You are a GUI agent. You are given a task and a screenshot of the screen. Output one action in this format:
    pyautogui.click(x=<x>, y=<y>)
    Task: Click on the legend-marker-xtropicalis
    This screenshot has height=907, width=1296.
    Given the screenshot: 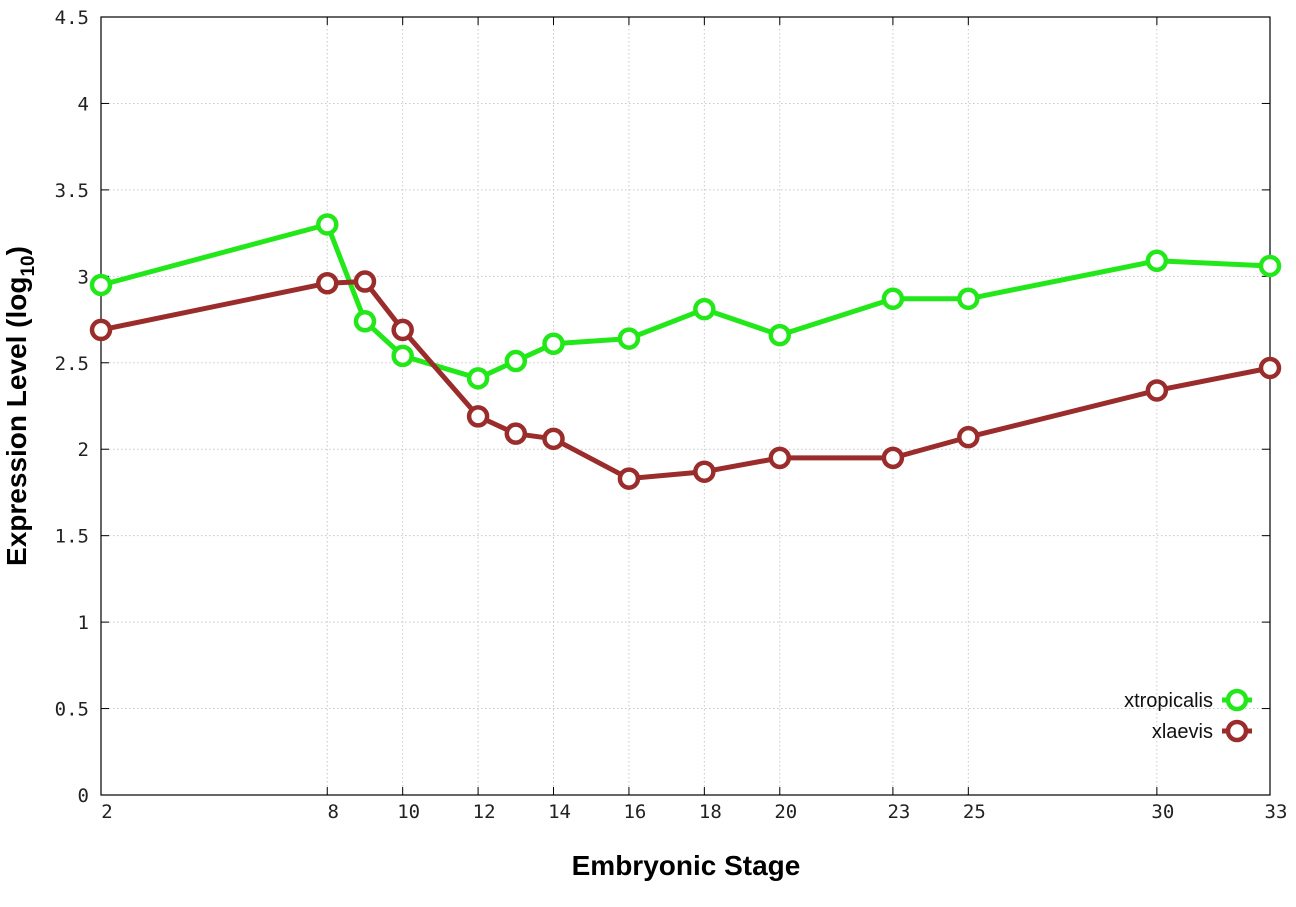 What is the action you would take?
    pyautogui.click(x=1237, y=700)
    